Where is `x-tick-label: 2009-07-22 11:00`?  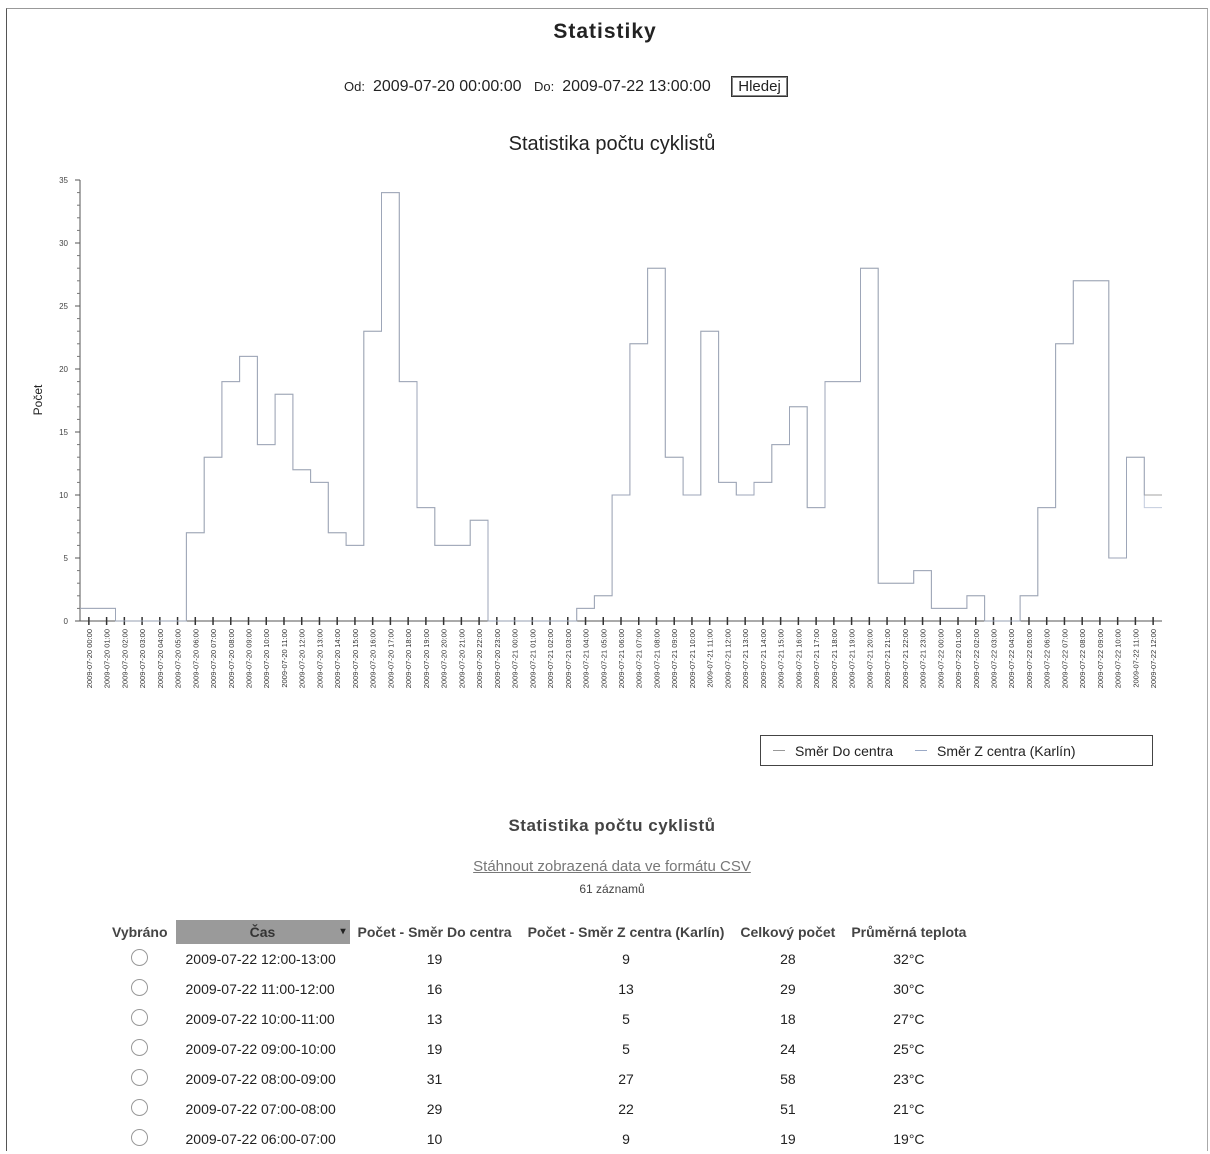 x-tick-label: 2009-07-22 11:00 is located at coordinates (1135, 658).